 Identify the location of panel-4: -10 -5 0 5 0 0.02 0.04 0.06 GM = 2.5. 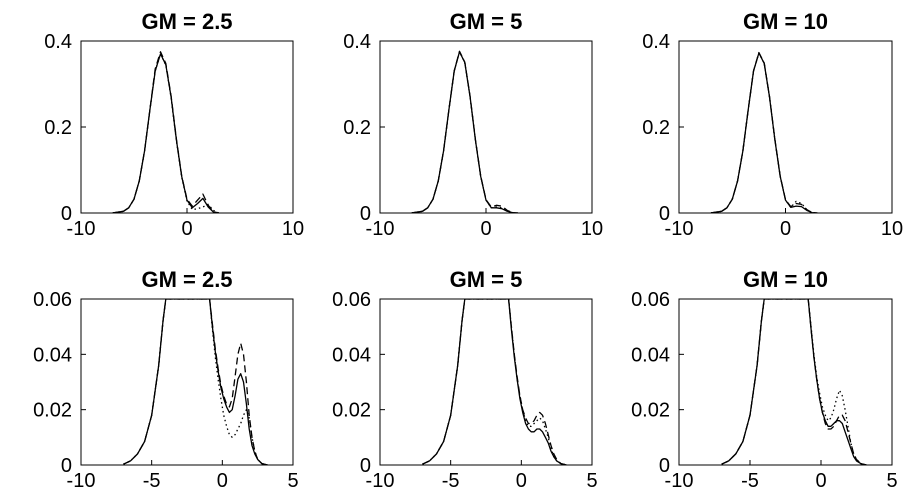
(166, 379).